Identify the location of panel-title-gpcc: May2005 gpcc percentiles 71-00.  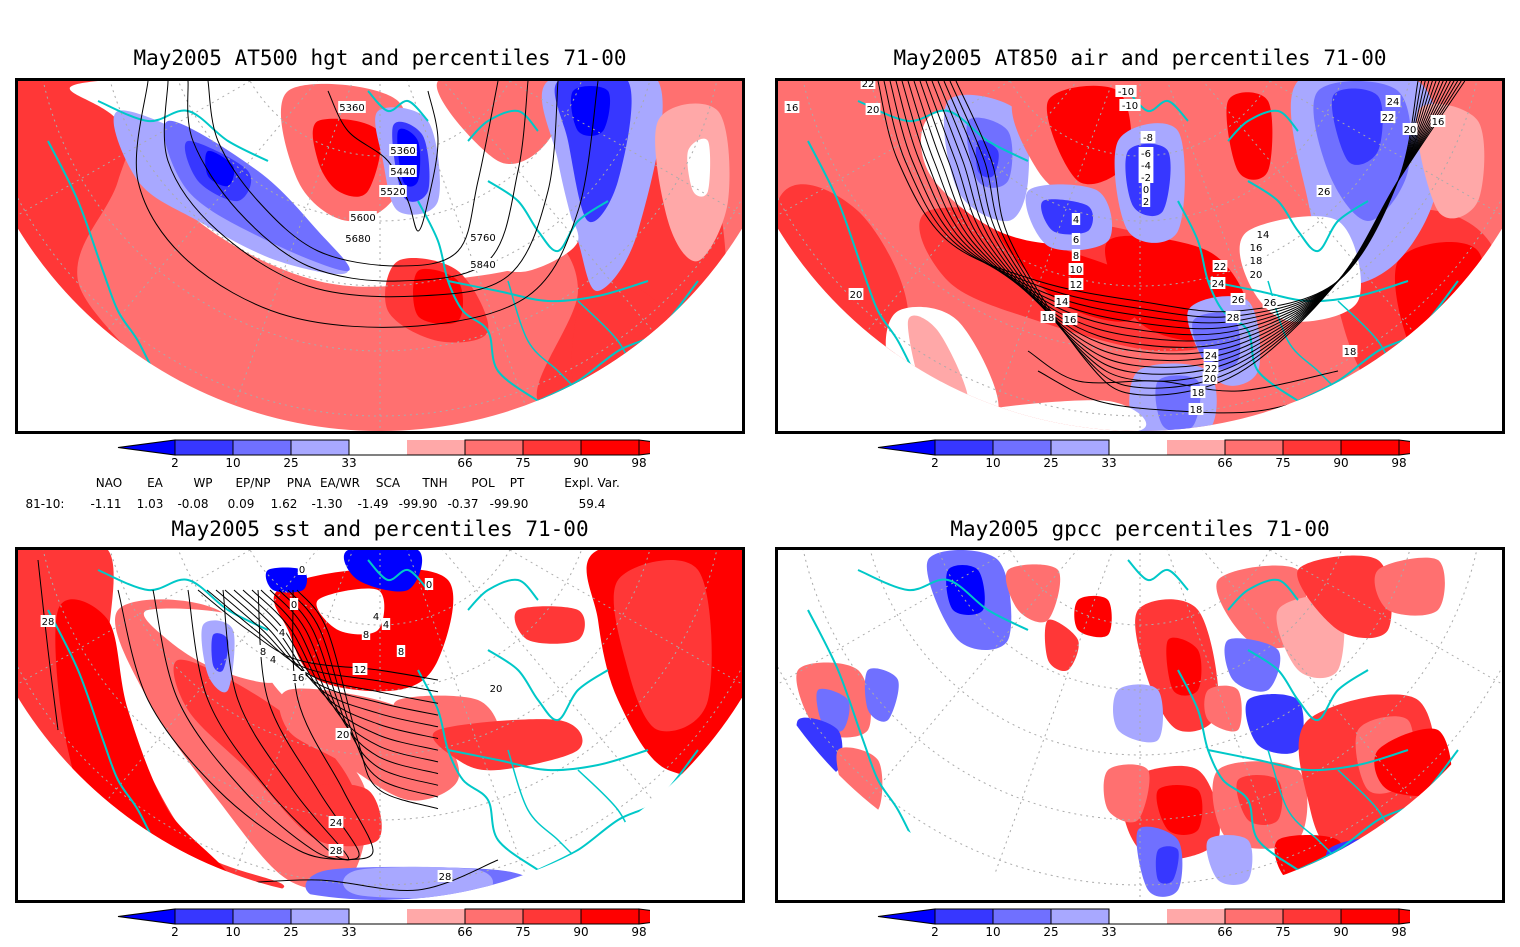
(1140, 529).